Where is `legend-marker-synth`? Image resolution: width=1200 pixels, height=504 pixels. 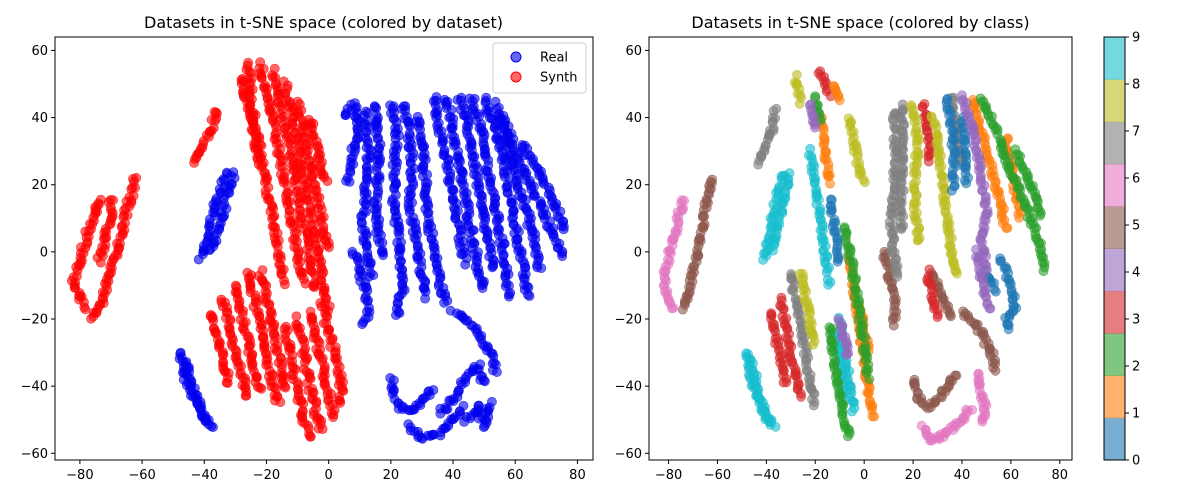
legend-marker-synth is located at coordinates (516, 77).